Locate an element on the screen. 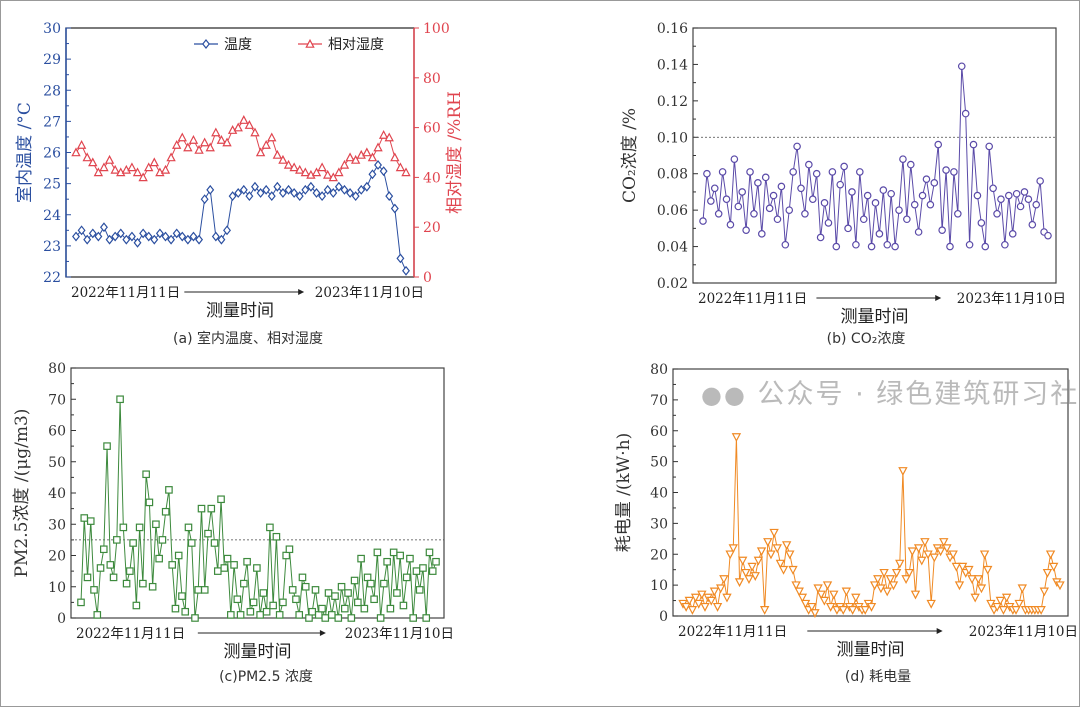 This screenshot has height=708, width=1080. series-温度 is located at coordinates (241, 217).